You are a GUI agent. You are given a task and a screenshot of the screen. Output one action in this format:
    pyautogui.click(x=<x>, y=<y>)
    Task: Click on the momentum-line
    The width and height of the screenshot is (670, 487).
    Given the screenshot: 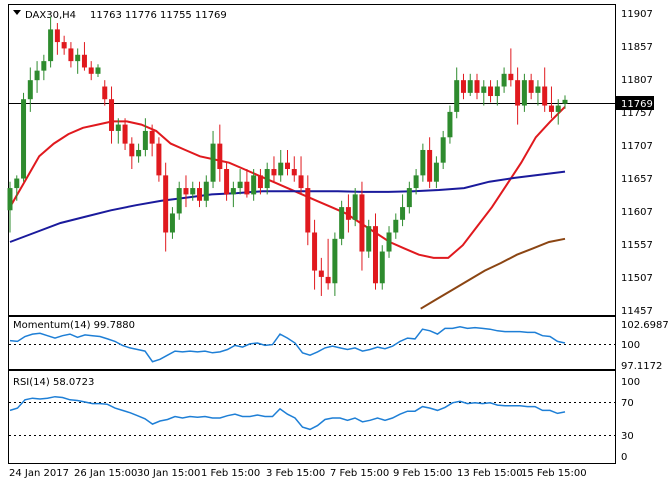 What is the action you would take?
    pyautogui.click(x=287, y=344)
    